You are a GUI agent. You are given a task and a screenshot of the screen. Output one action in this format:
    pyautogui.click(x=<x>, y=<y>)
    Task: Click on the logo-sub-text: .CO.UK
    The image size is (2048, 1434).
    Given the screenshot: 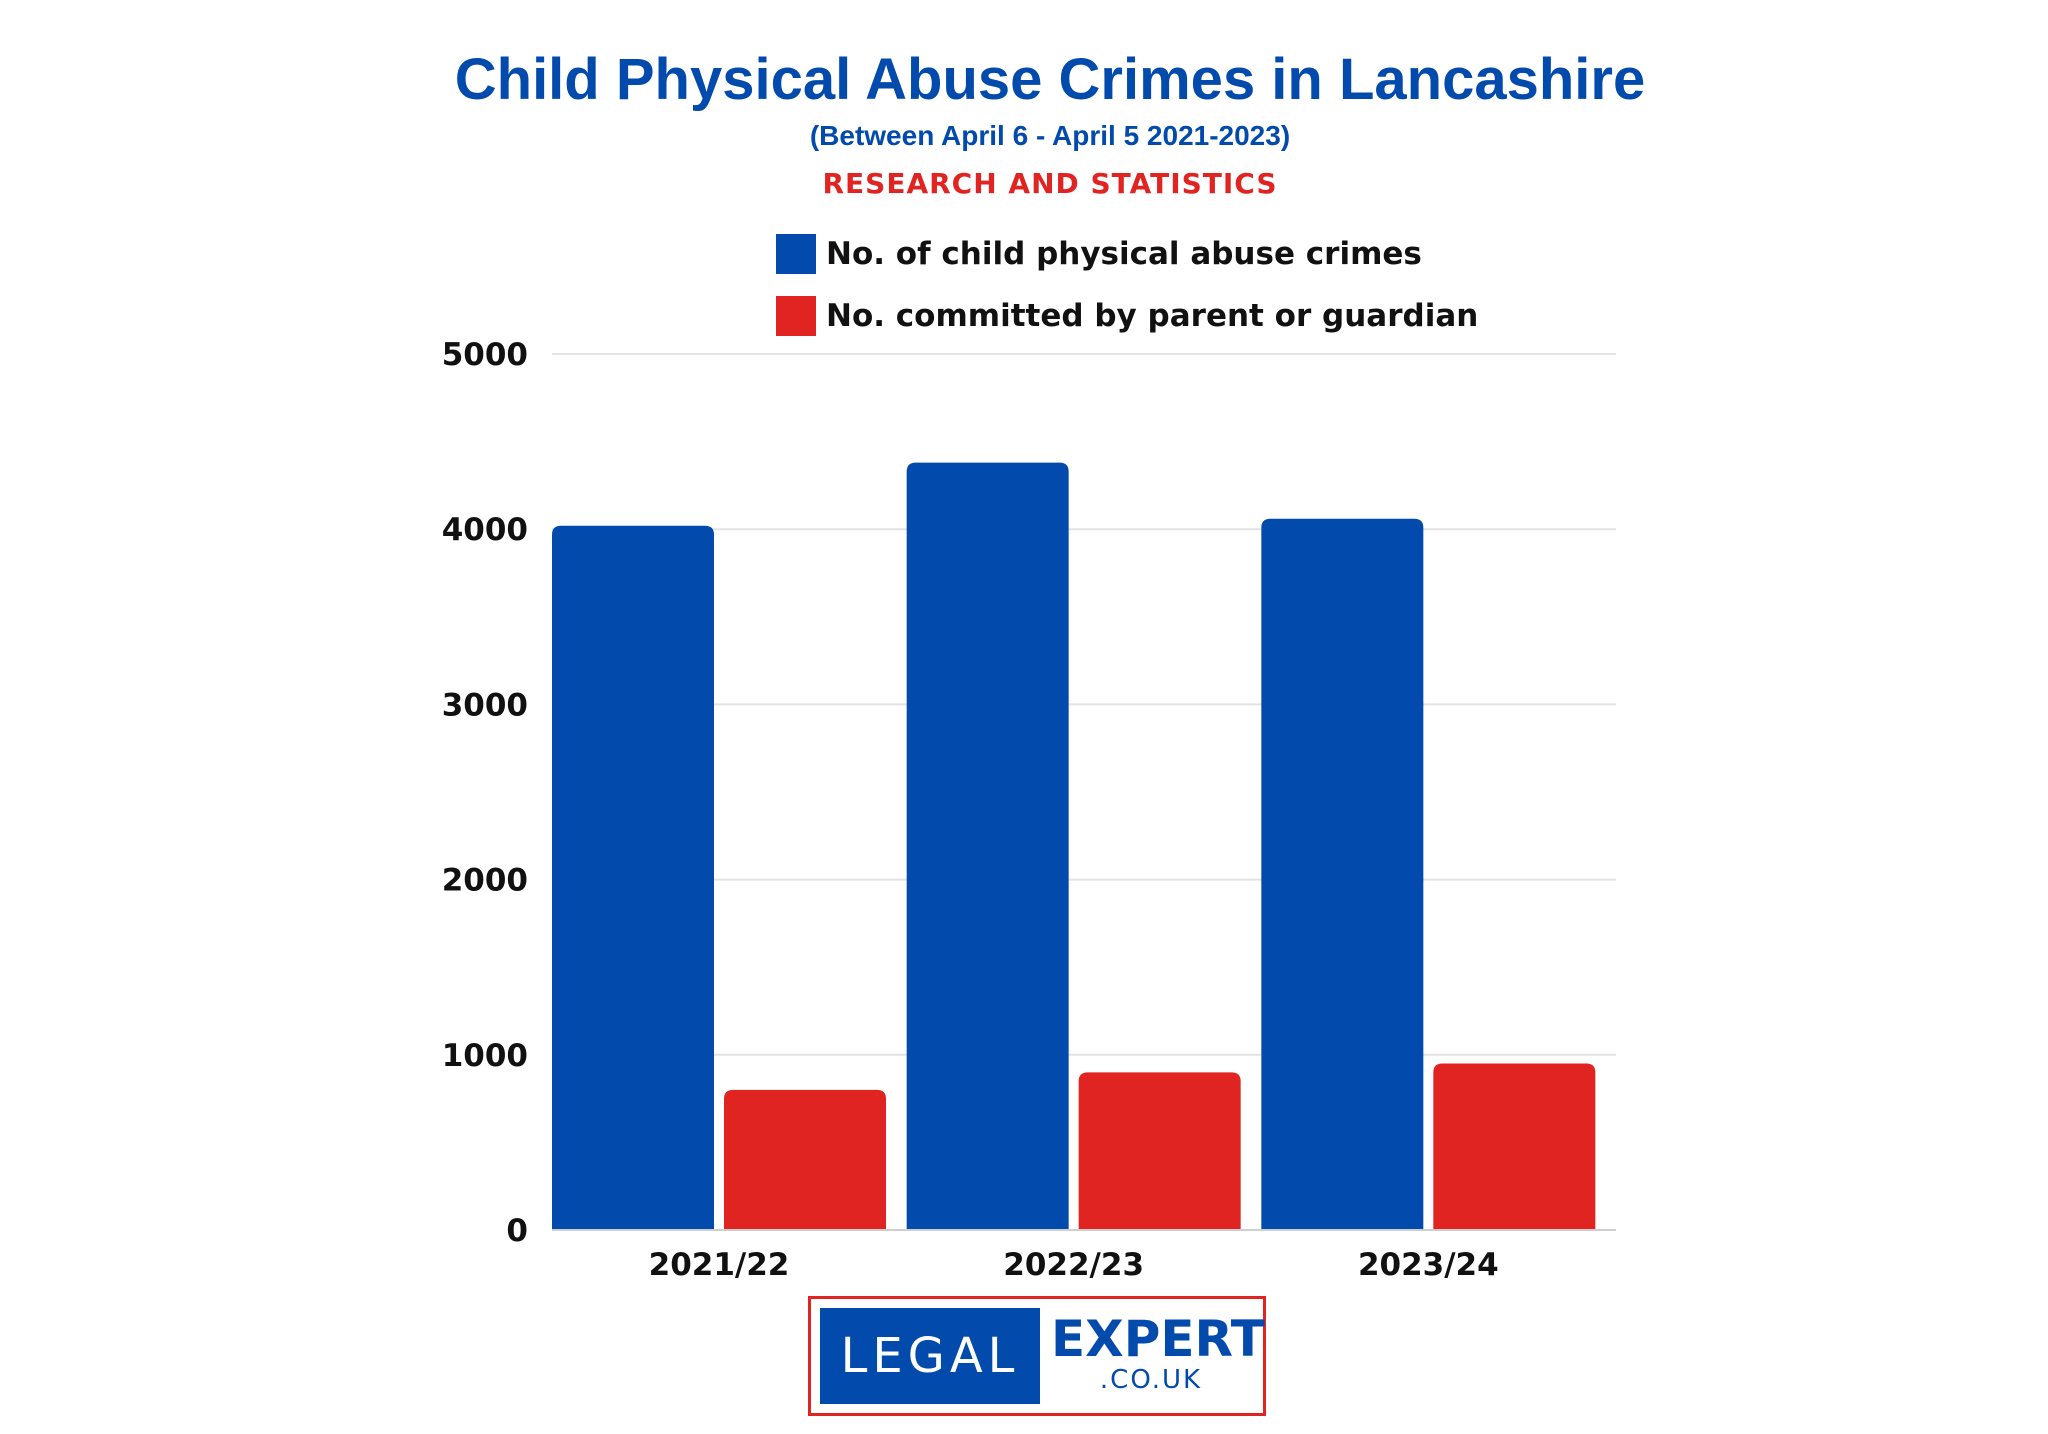 What is the action you would take?
    pyautogui.click(x=1151, y=1380)
    